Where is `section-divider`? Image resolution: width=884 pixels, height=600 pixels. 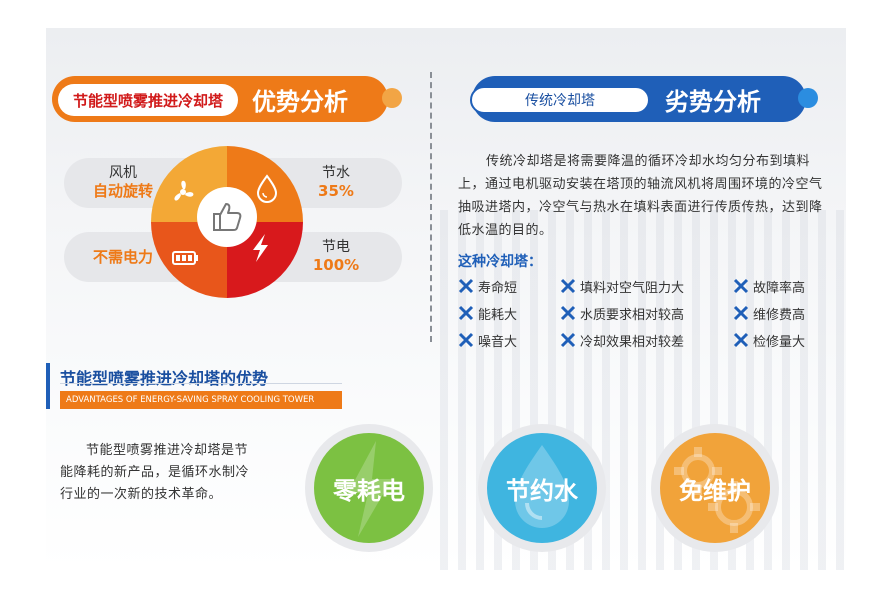
section-divider is located at coordinates (431, 207).